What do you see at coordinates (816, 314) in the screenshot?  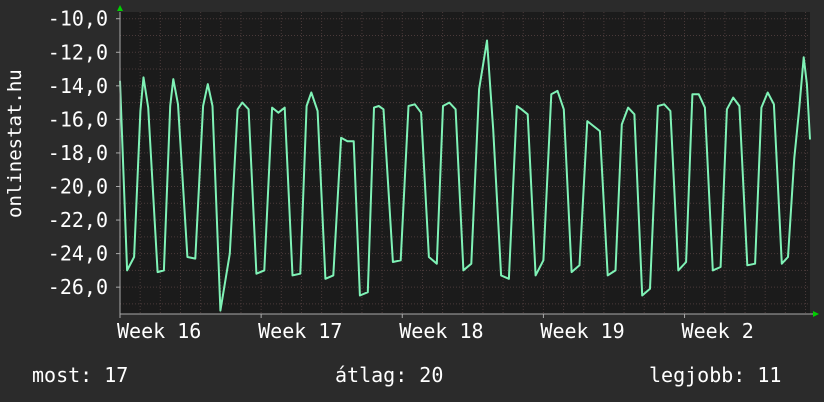 I see `x-axis-arrow-icon` at bounding box center [816, 314].